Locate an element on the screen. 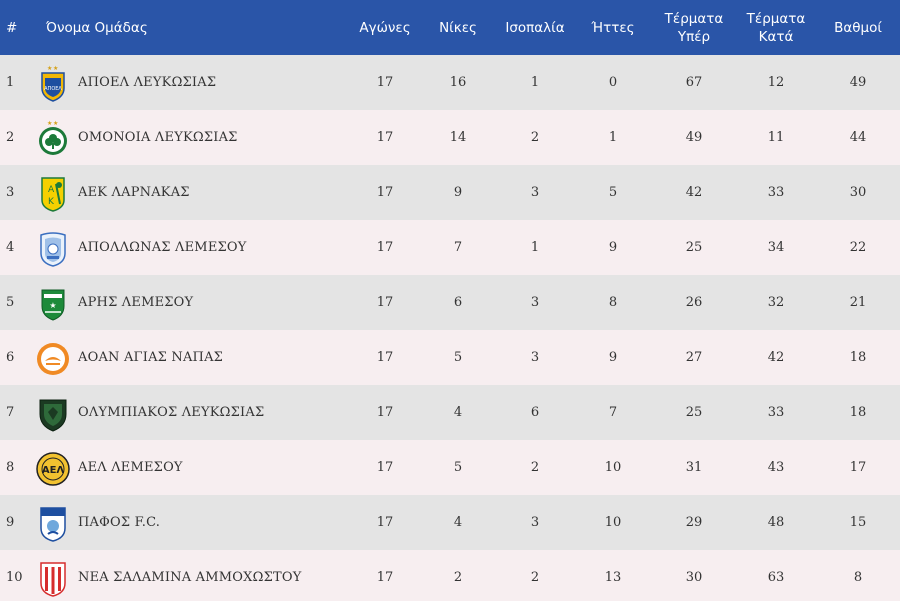 This screenshot has height=601, width=900. ael-crest-icon: ΑΕΛ is located at coordinates (53, 468).